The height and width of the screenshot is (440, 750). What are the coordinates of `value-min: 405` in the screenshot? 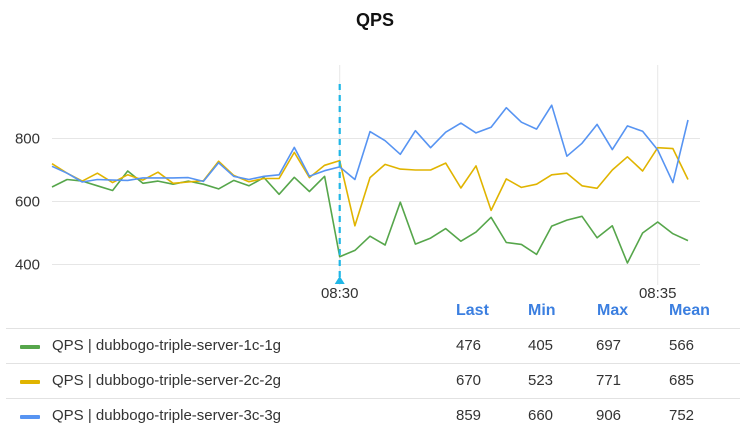 It's located at (541, 345).